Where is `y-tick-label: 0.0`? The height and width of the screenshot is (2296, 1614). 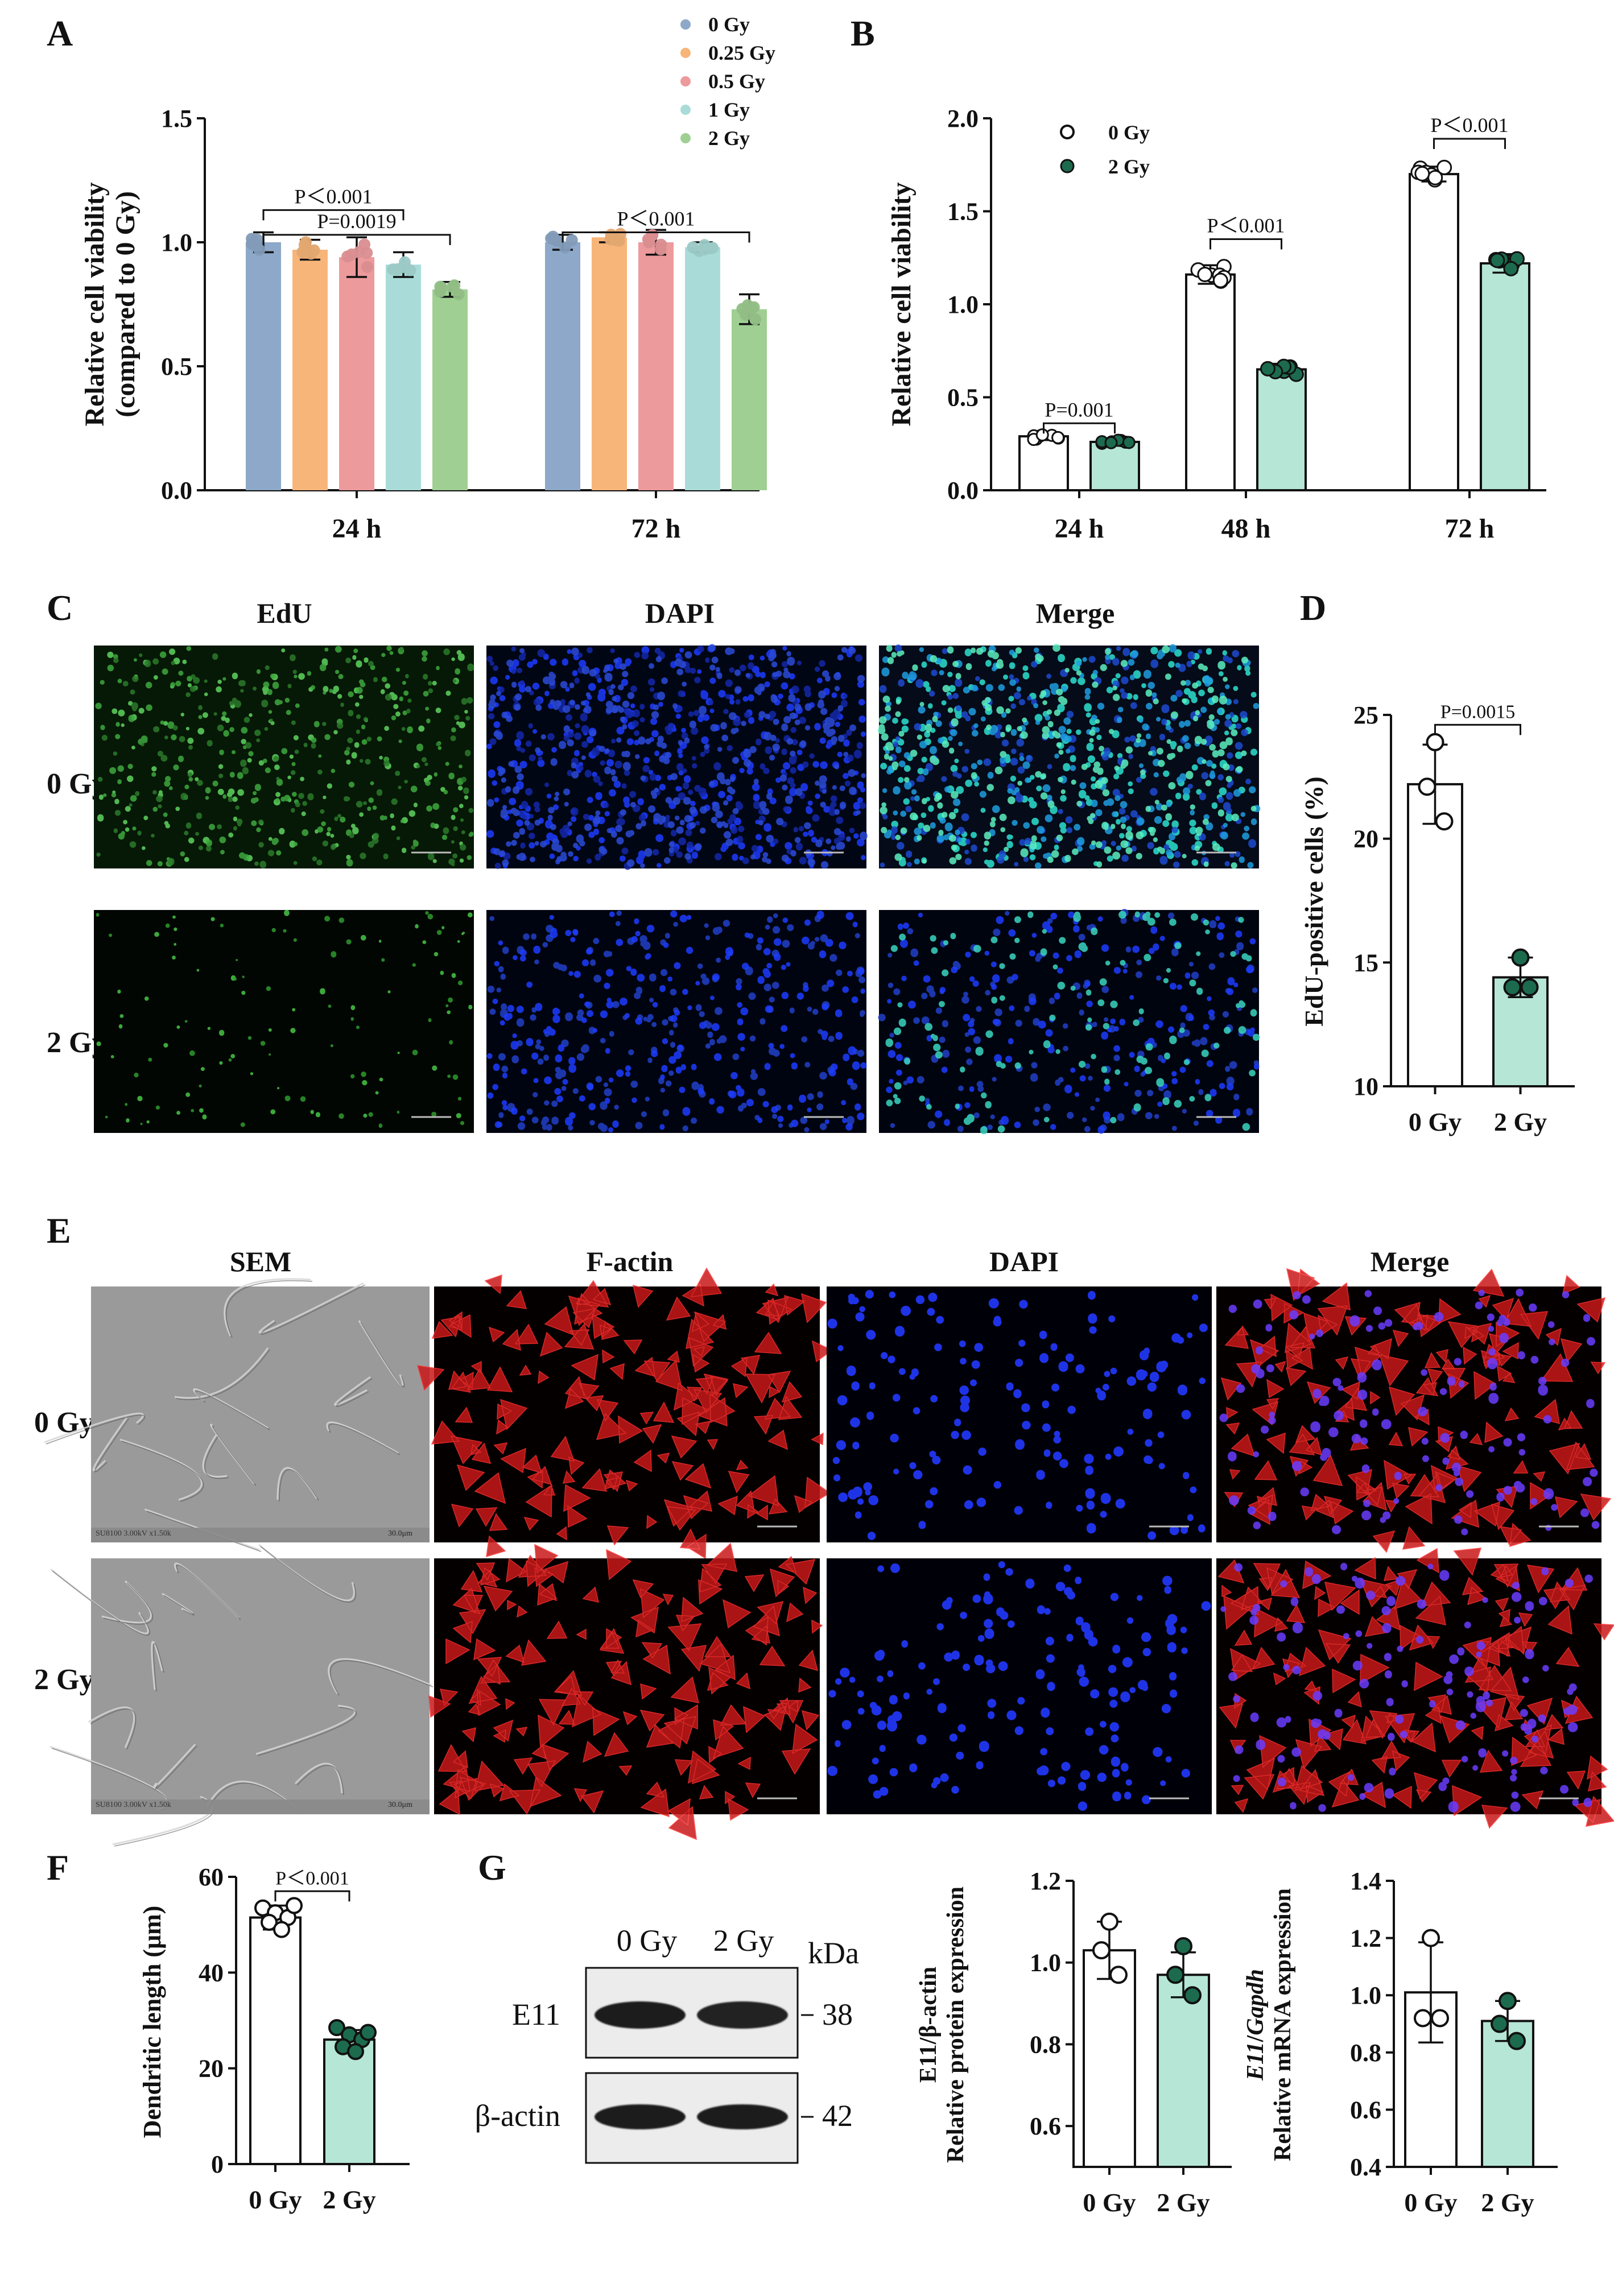
y-tick-label: 0.0 is located at coordinates (176, 490).